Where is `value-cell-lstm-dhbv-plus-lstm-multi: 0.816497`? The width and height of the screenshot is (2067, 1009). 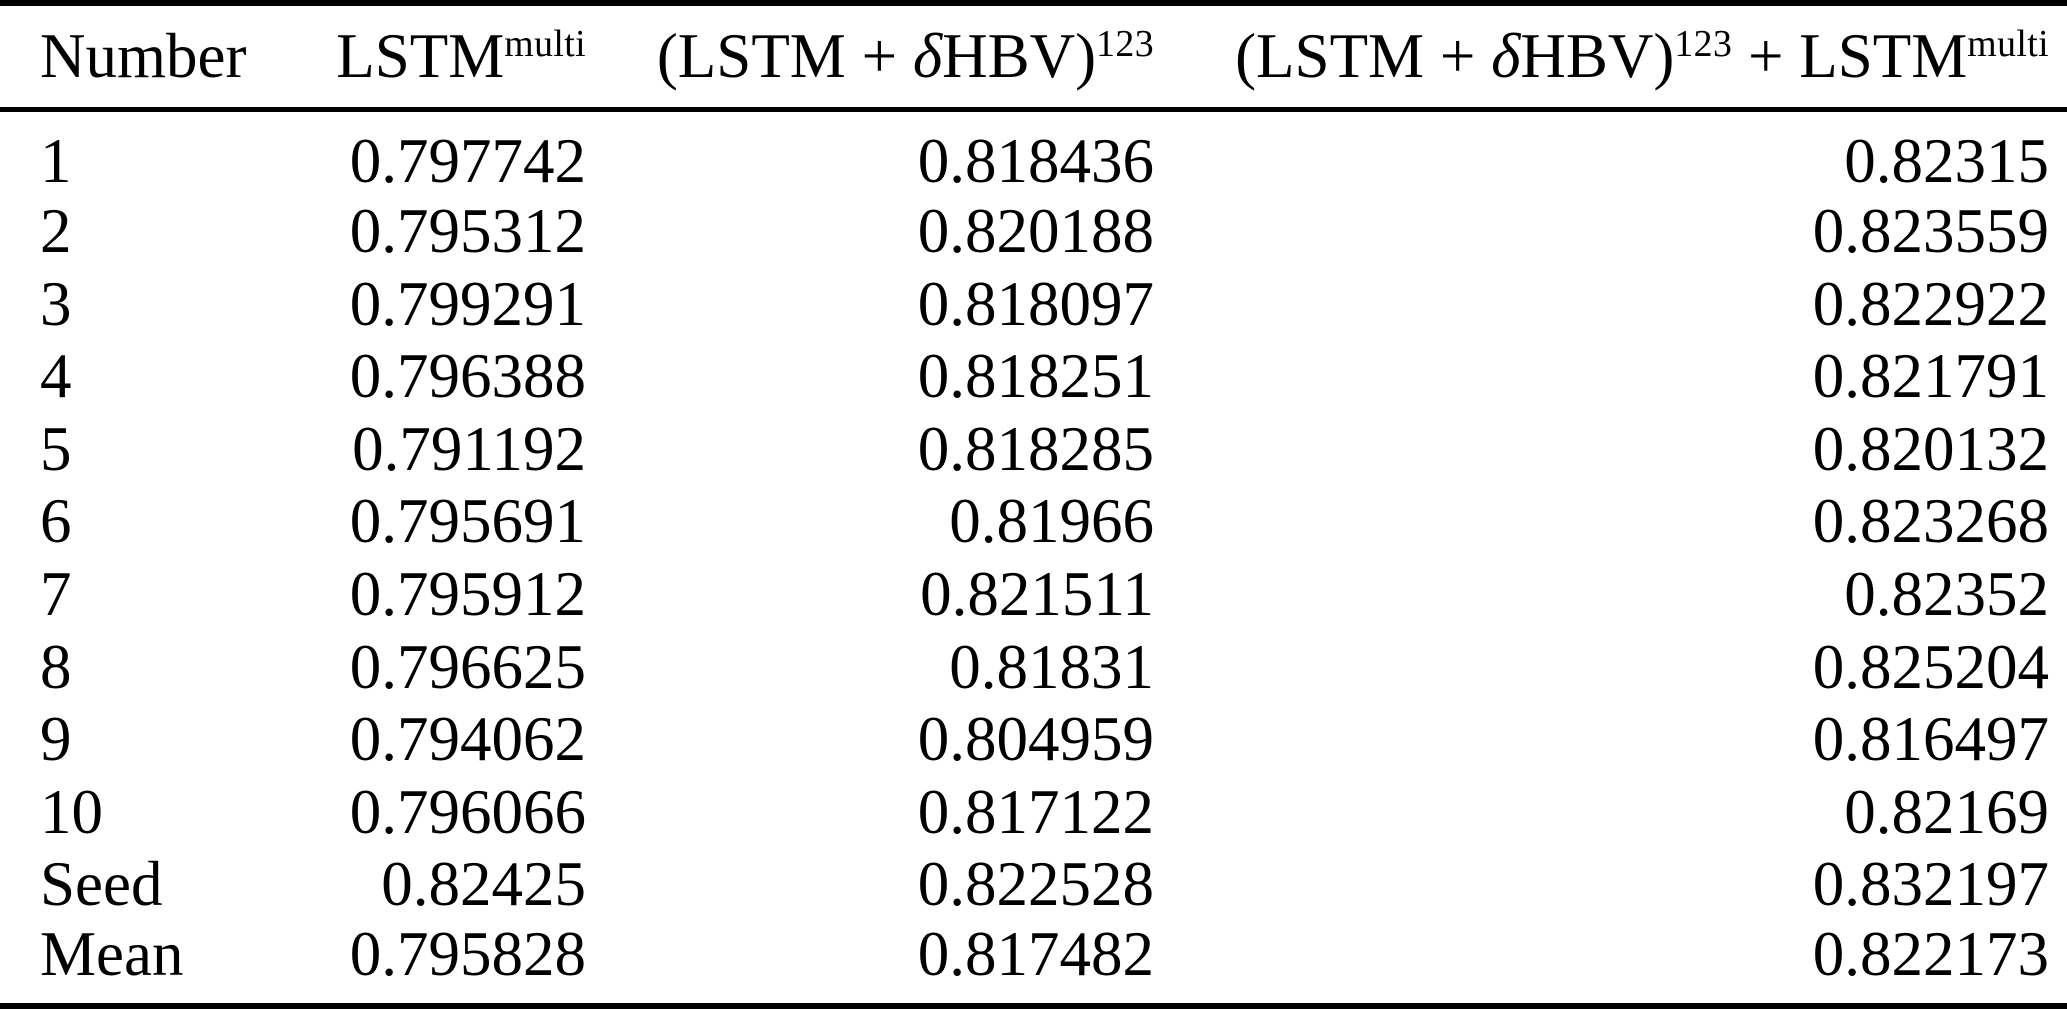
value-cell-lstm-dhbv-plus-lstm-multi: 0.816497 is located at coordinates (1930, 739).